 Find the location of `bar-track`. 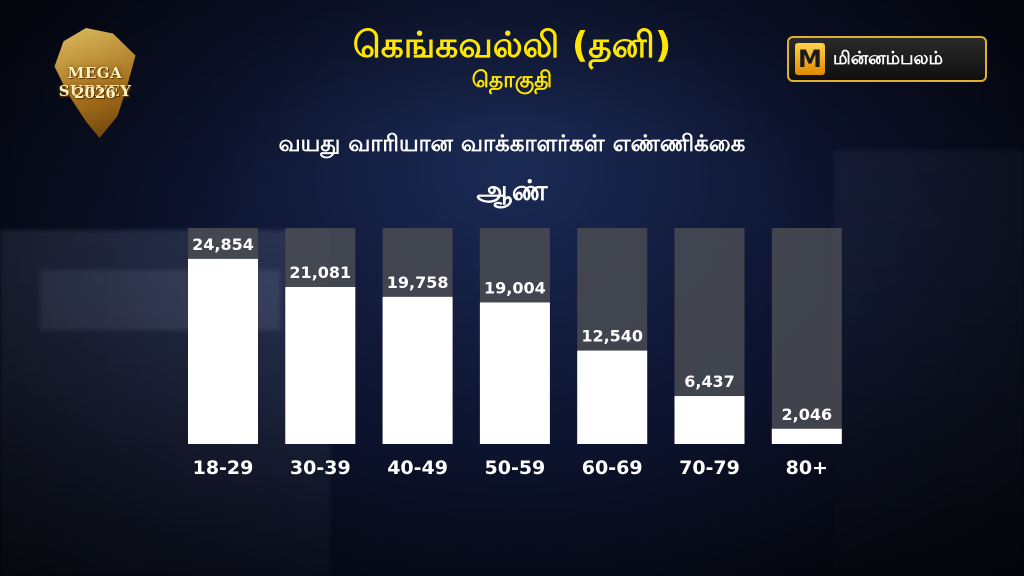

bar-track is located at coordinates (806, 336).